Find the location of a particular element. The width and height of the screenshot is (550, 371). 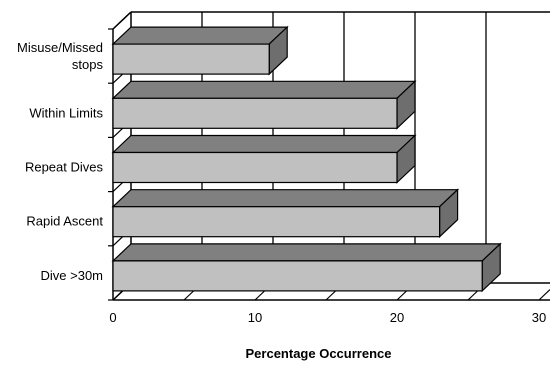

x-tick-label-20: 20 is located at coordinates (397, 317).